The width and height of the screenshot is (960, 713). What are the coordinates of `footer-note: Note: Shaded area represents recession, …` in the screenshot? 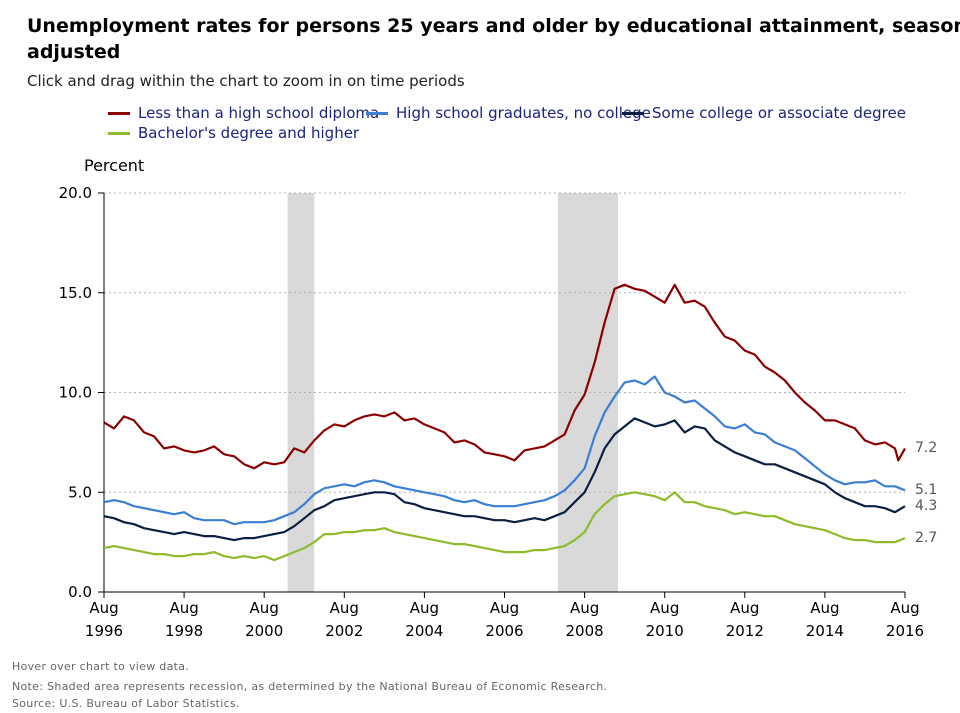 It's located at (310, 686).